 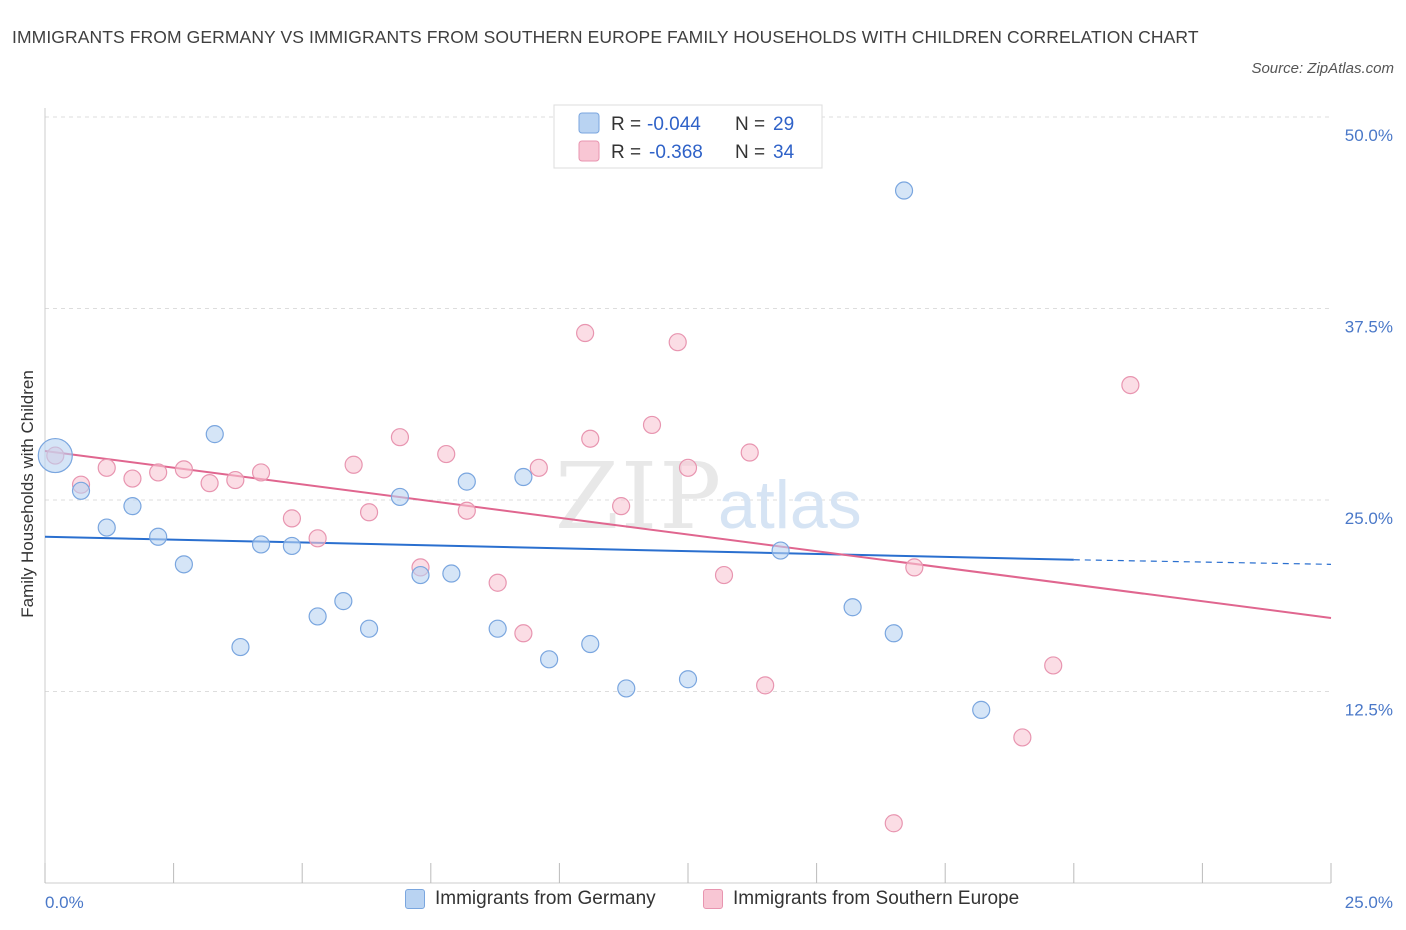 I want to click on legend-item-southern: Immigrants from Southern Europe, so click(x=861, y=899).